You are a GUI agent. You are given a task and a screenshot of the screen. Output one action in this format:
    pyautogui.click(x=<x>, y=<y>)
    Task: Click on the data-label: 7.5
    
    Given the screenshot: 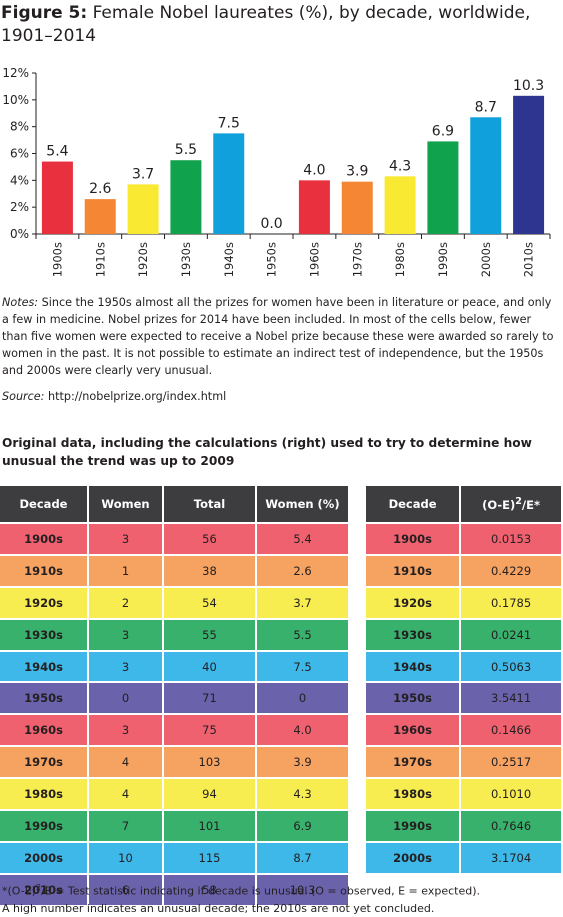 What is the action you would take?
    pyautogui.click(x=229, y=123)
    